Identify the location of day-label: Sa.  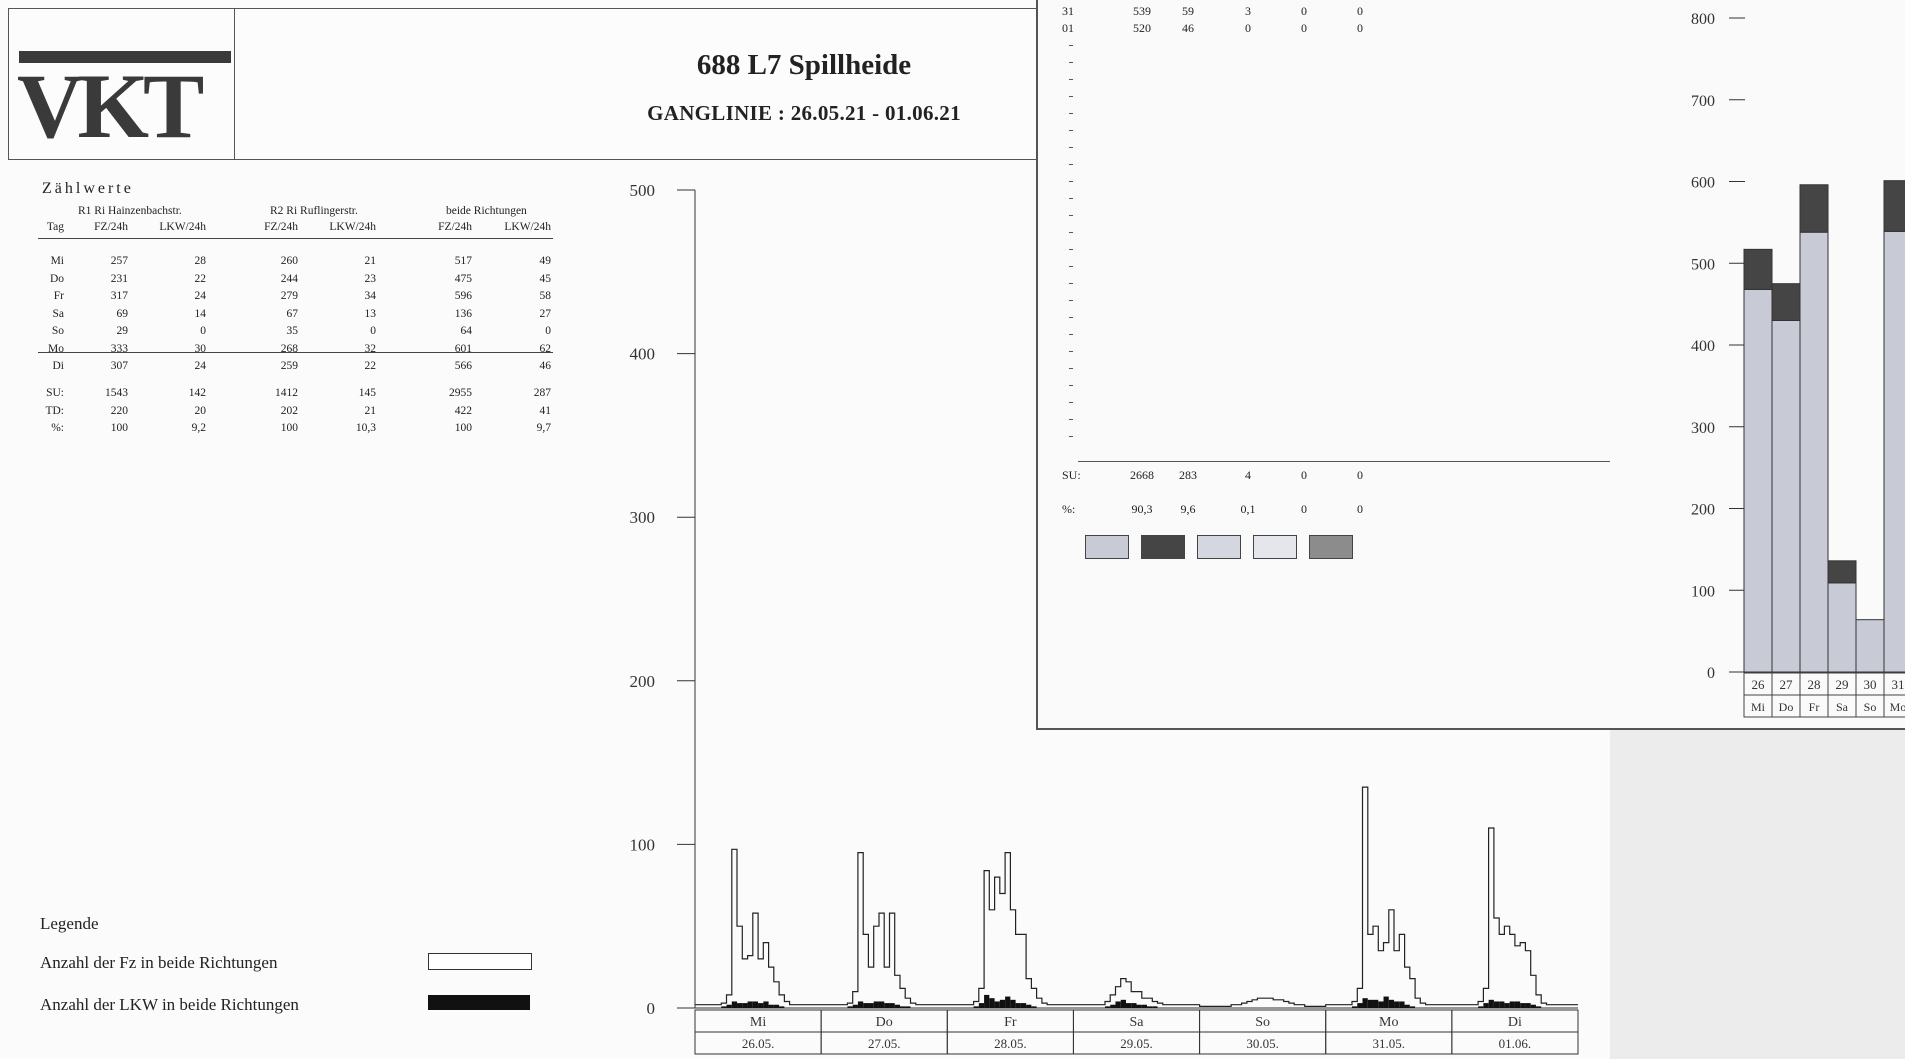
(1137, 1022).